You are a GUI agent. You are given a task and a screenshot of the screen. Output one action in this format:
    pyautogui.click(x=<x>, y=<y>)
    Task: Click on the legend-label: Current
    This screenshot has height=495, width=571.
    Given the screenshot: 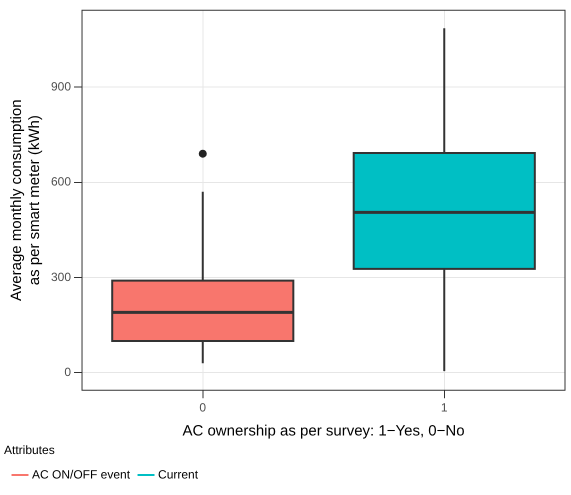 What is the action you would take?
    pyautogui.click(x=178, y=474)
    